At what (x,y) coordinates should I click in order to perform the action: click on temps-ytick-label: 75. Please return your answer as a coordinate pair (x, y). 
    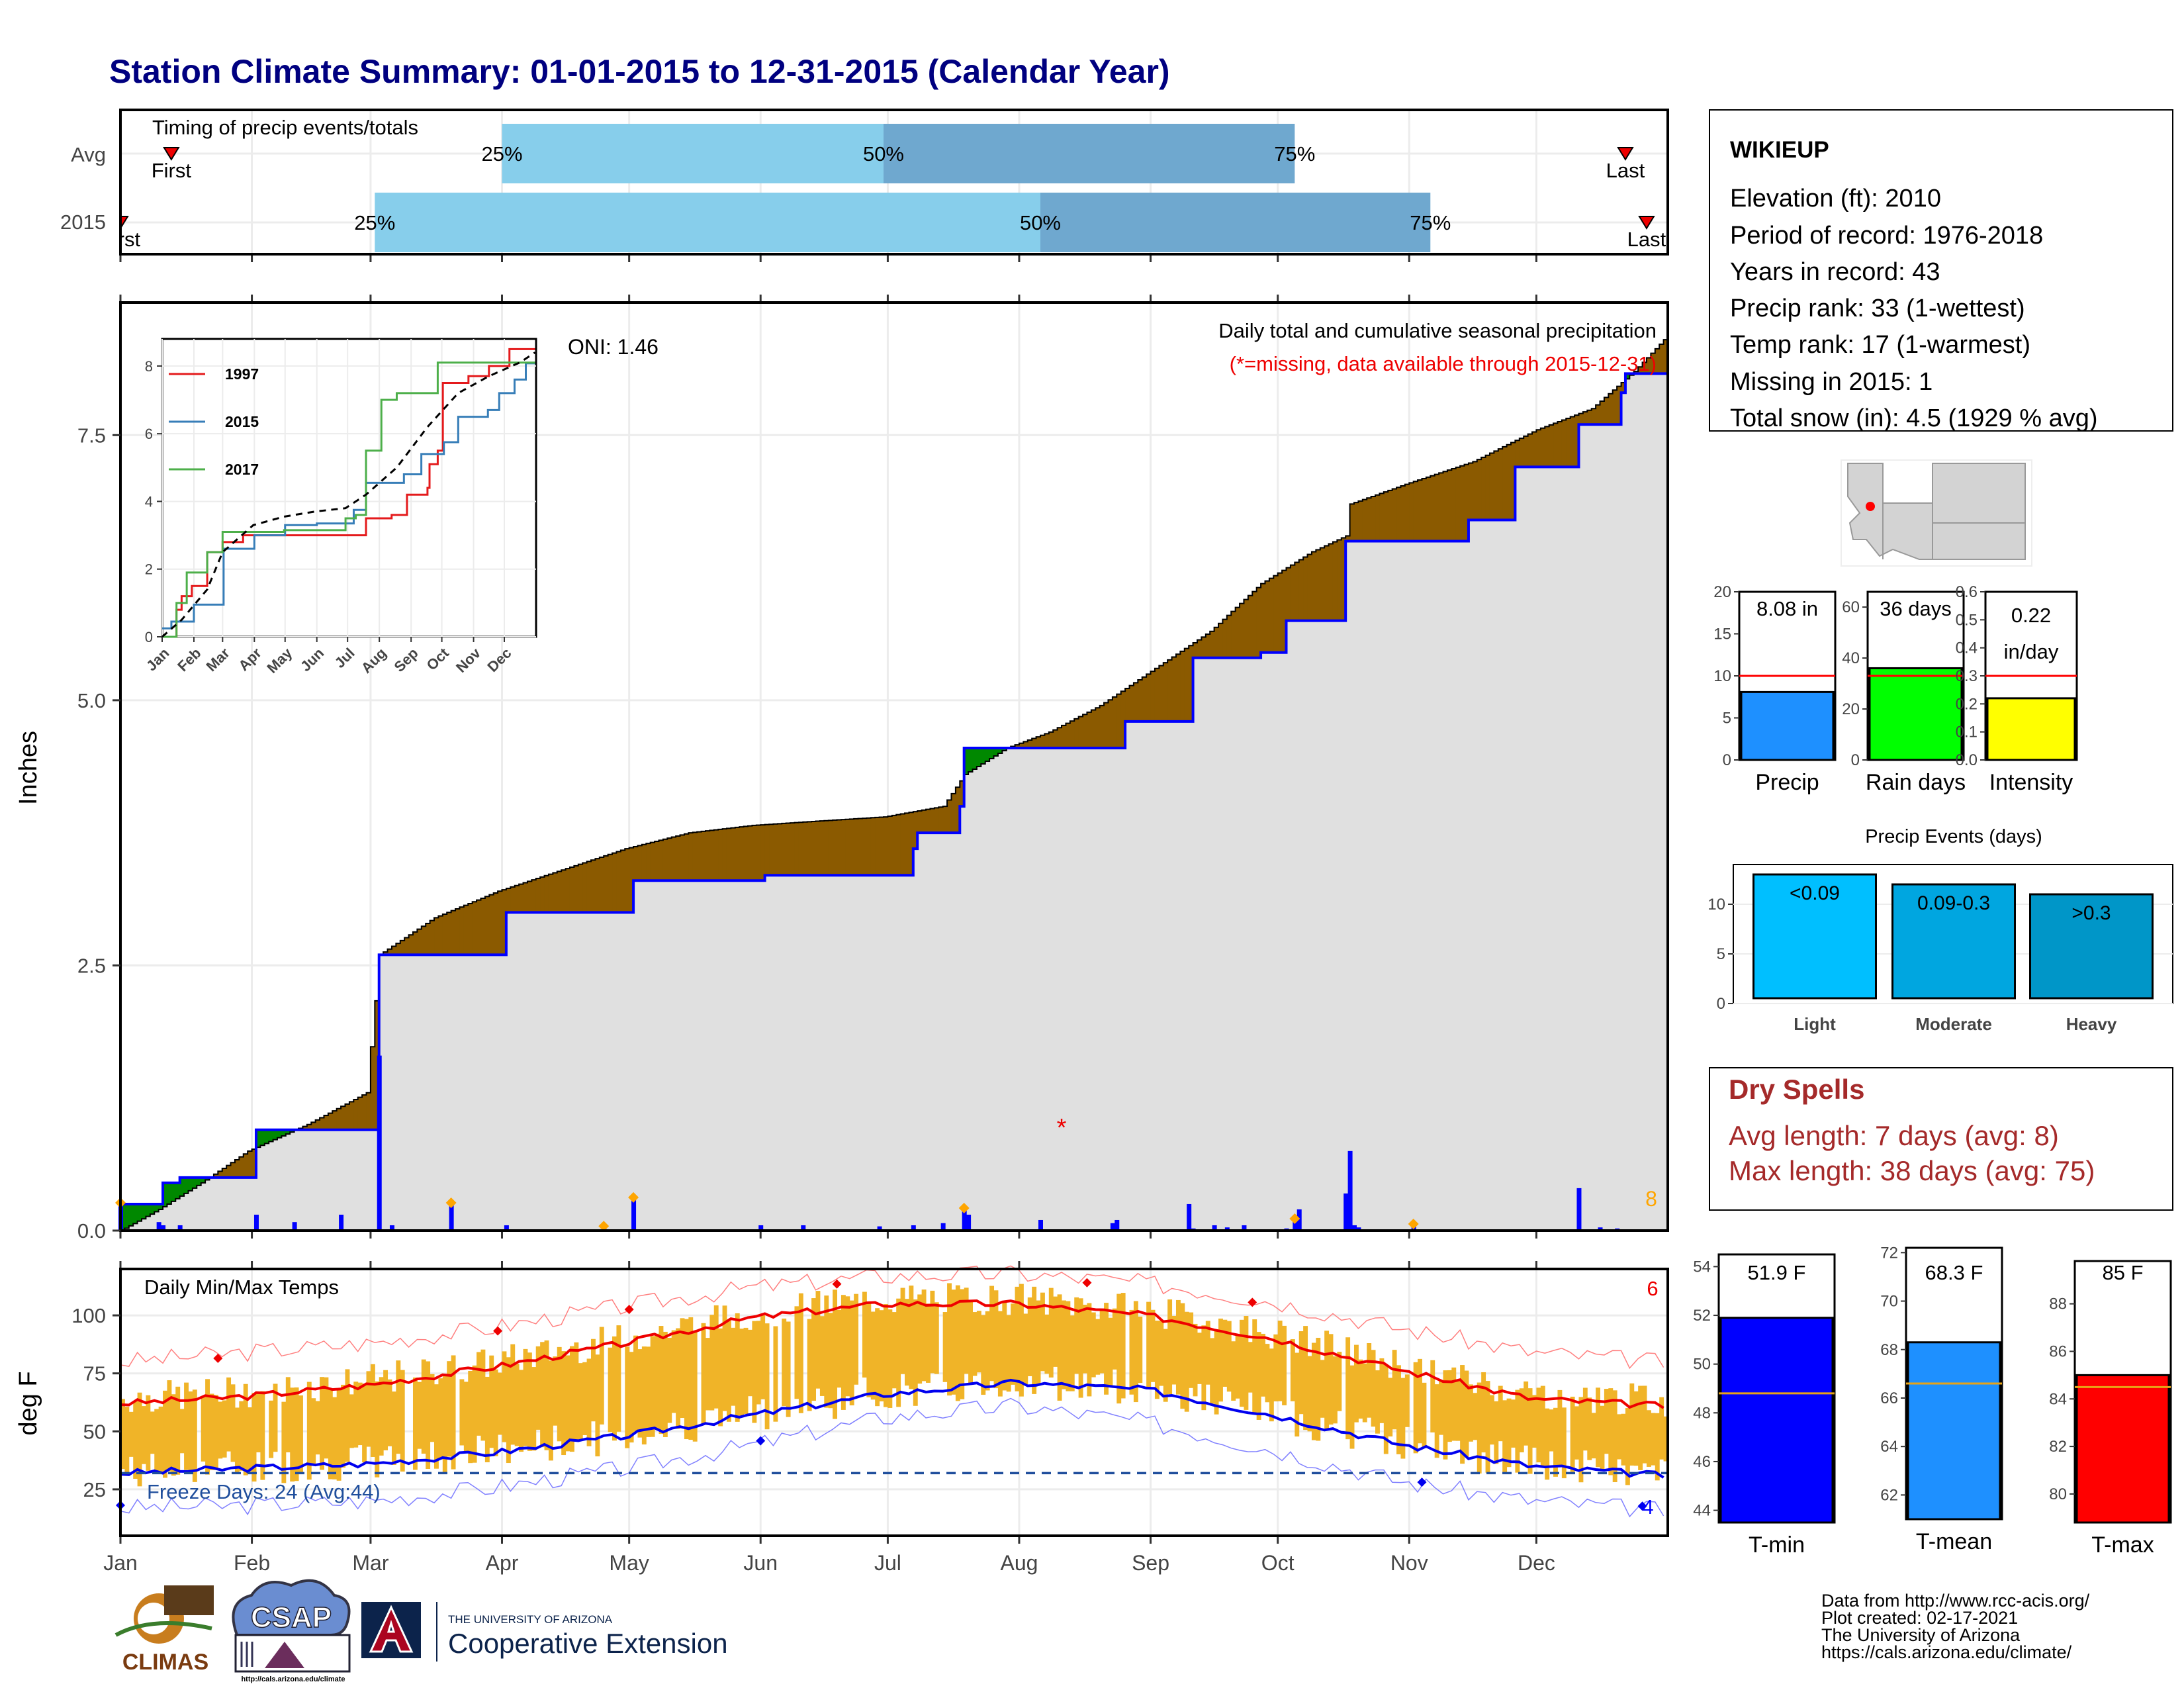
    Looking at the image, I should click on (95, 1373).